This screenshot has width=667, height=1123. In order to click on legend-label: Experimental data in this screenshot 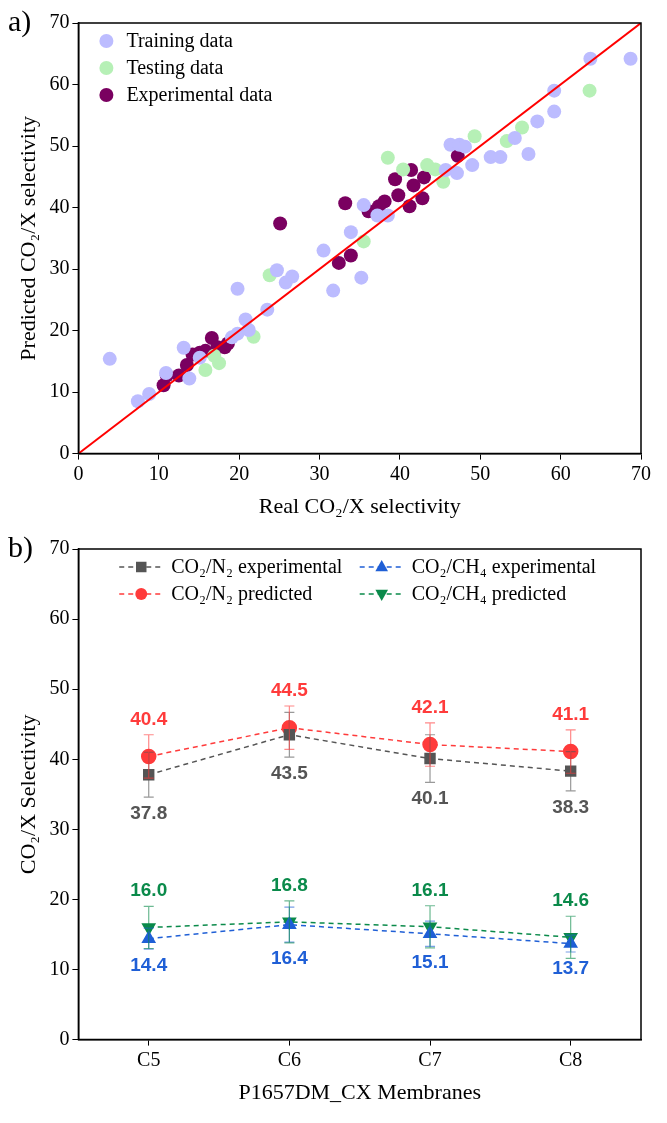, I will do `click(199, 95)`.